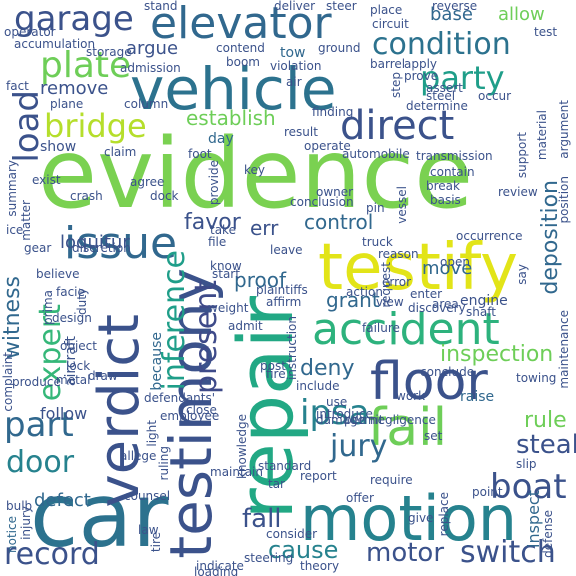 This screenshot has height=576, width=576. I want to click on word-conclude: conclude, so click(447, 372).